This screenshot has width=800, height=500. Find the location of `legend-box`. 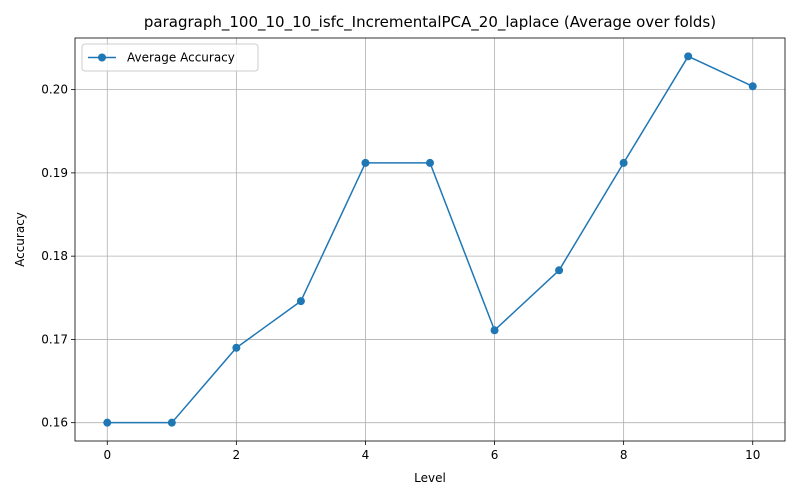

legend-box is located at coordinates (170, 57).